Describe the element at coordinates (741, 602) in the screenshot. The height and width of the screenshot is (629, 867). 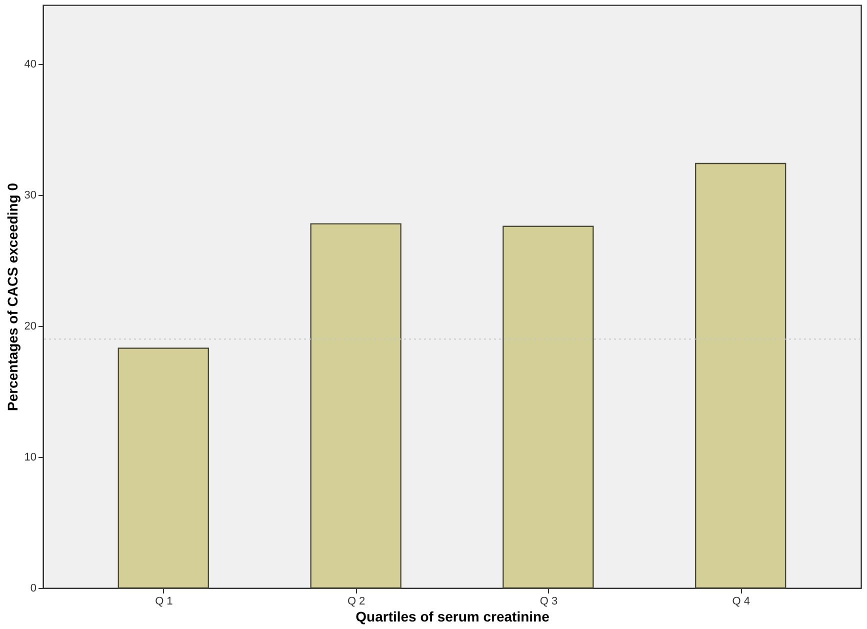
I see `x-tick-label: Q 4` at that location.